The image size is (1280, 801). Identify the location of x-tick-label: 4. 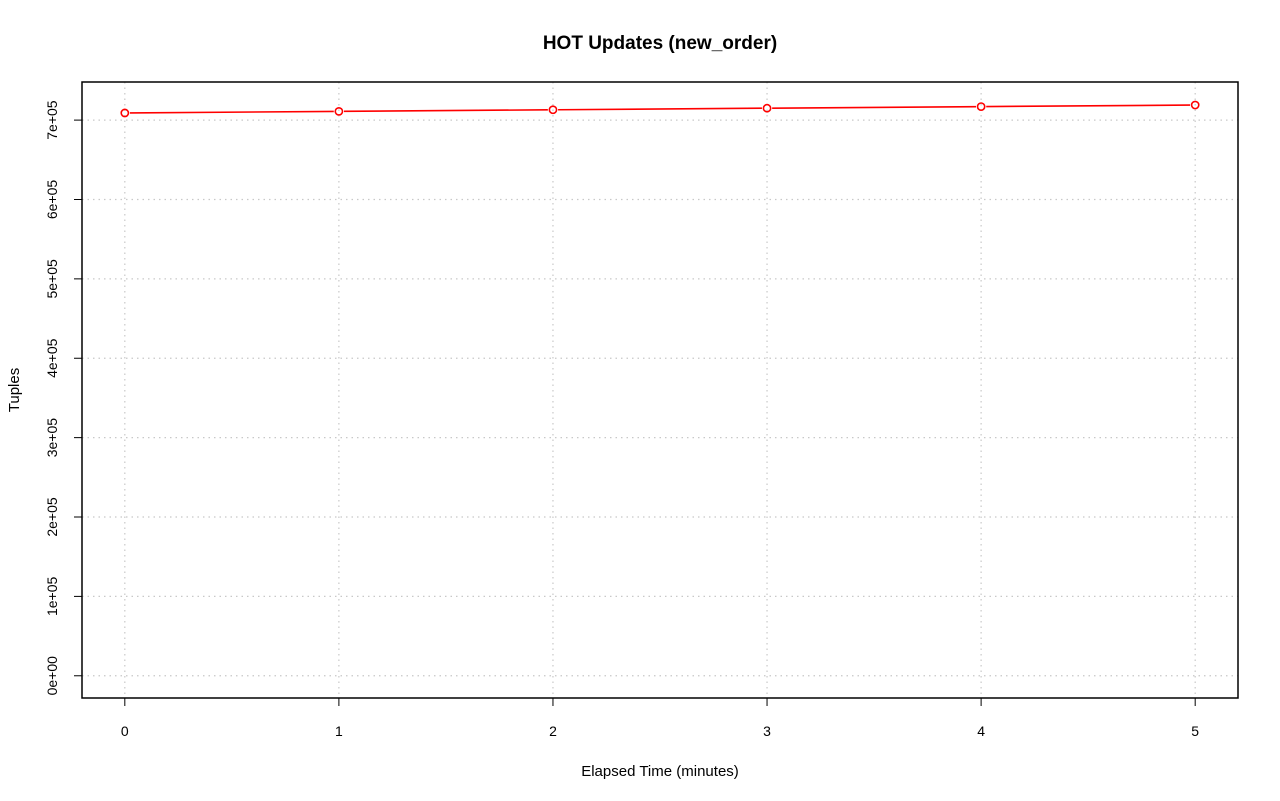
(981, 731).